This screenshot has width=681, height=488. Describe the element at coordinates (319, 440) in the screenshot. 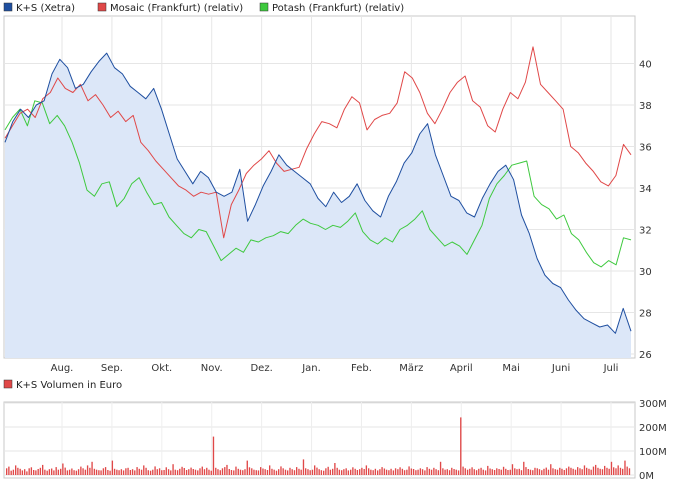

I see `volume-plot-area` at that location.